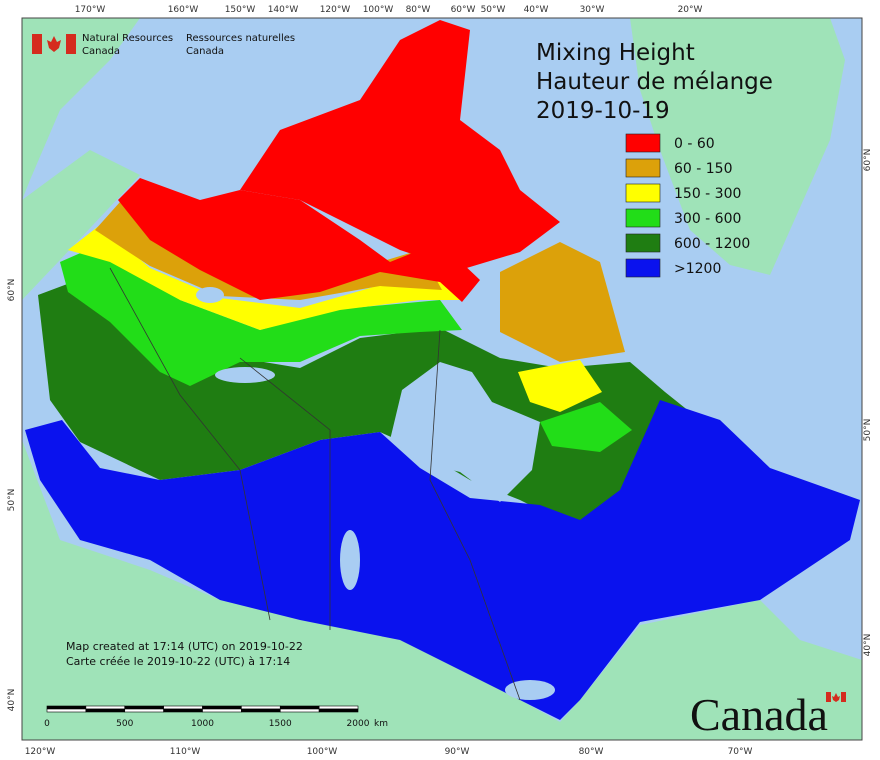  I want to click on longitude-label: 60°W, so click(463, 10).